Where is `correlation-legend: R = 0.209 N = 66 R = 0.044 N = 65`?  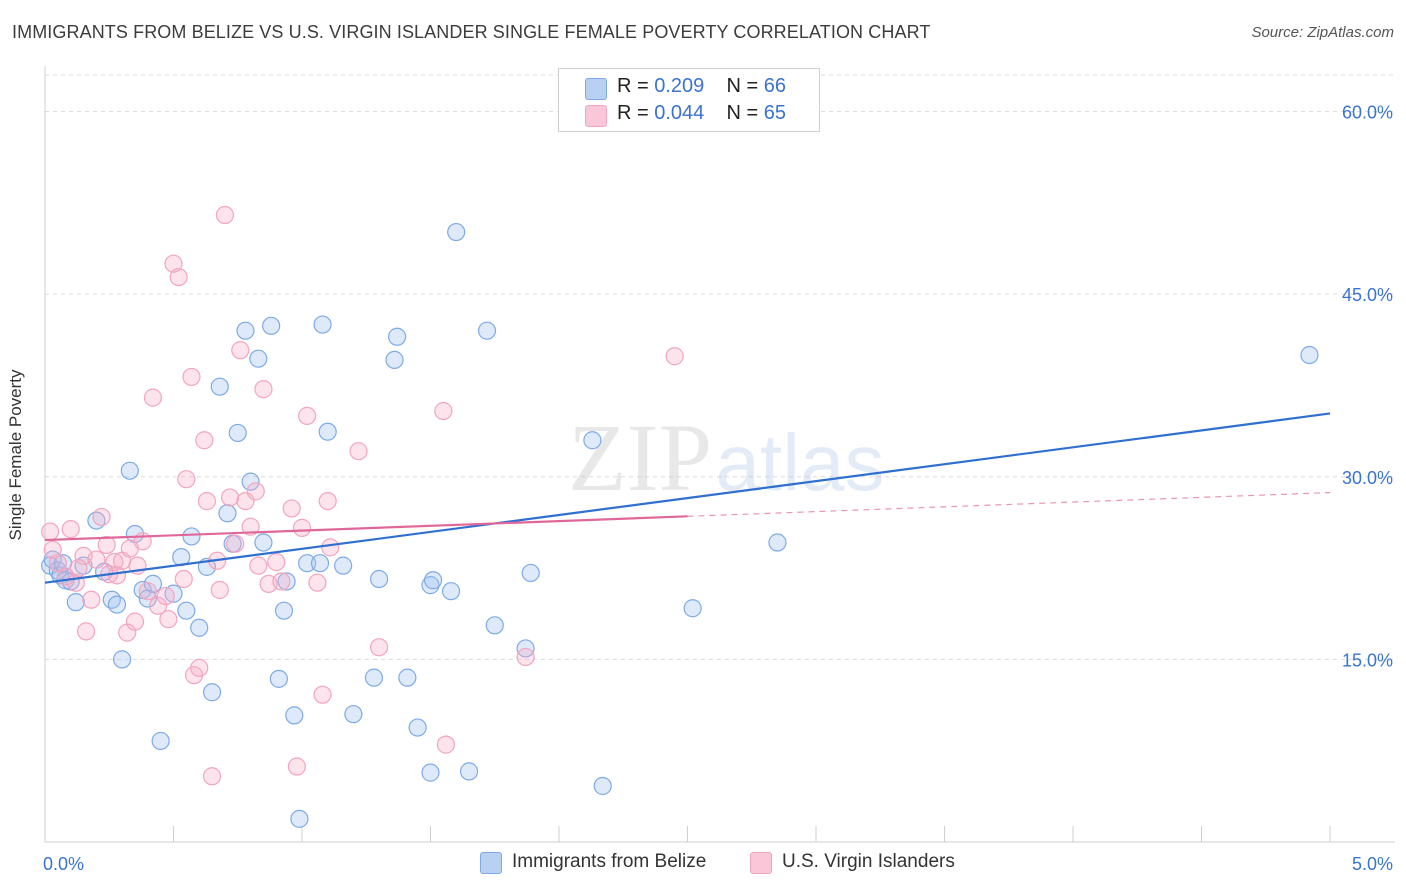 correlation-legend: R = 0.209 N = 66 R = 0.044 N = 65 is located at coordinates (689, 100).